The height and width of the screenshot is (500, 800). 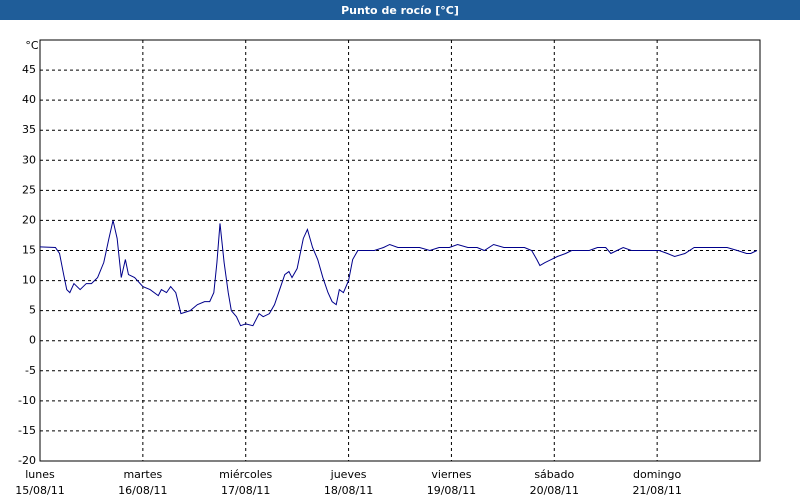 What do you see at coordinates (27, 400) in the screenshot?
I see `y-tick-label: -10` at bounding box center [27, 400].